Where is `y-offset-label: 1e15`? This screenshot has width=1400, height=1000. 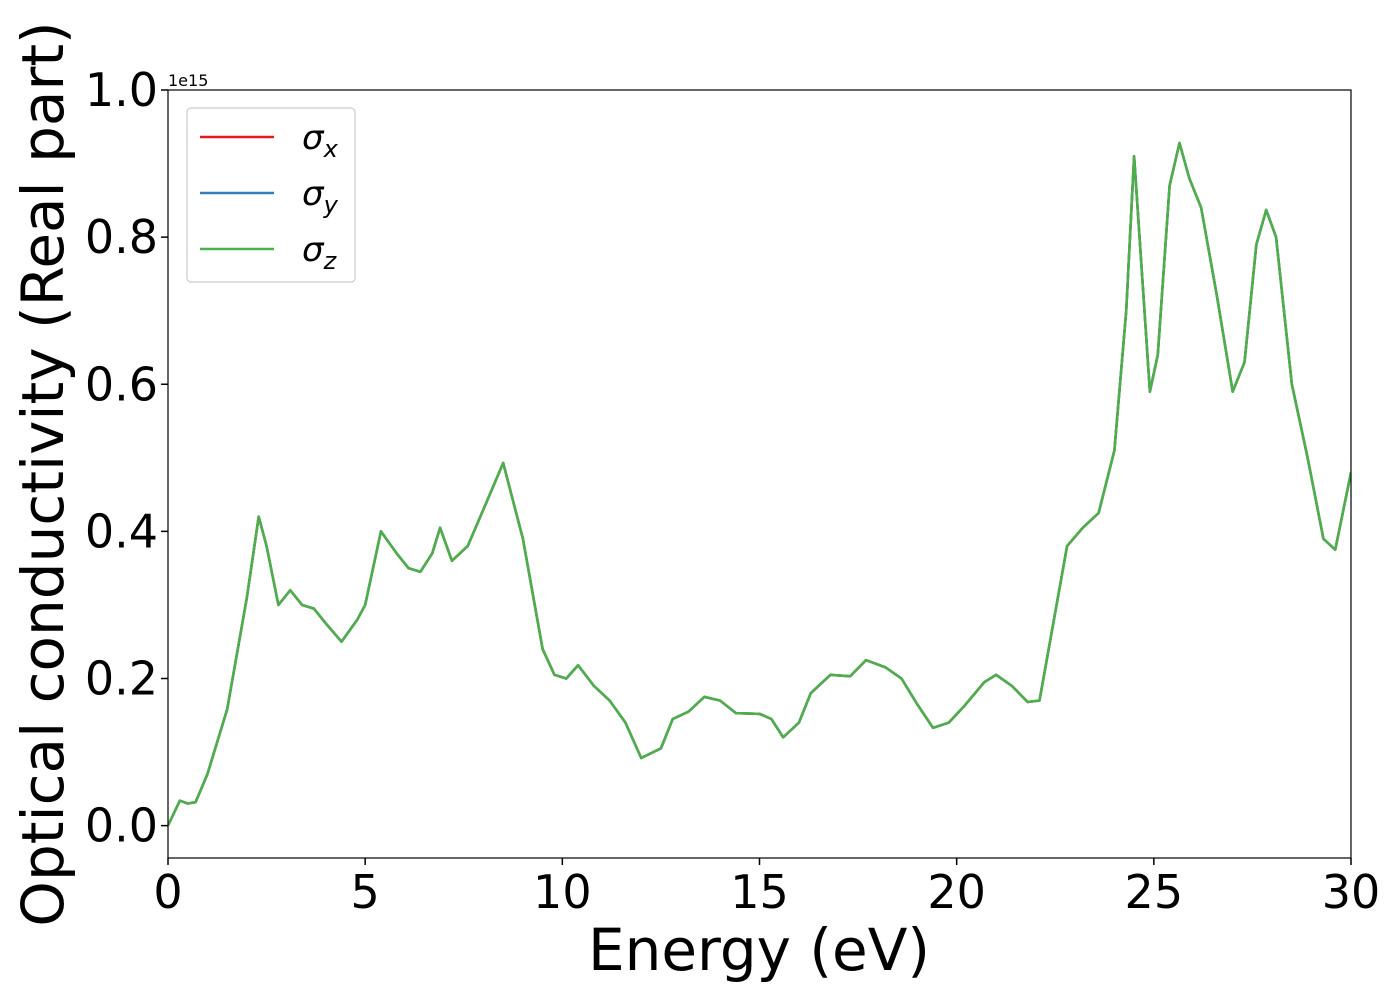 y-offset-label: 1e15 is located at coordinates (188, 80).